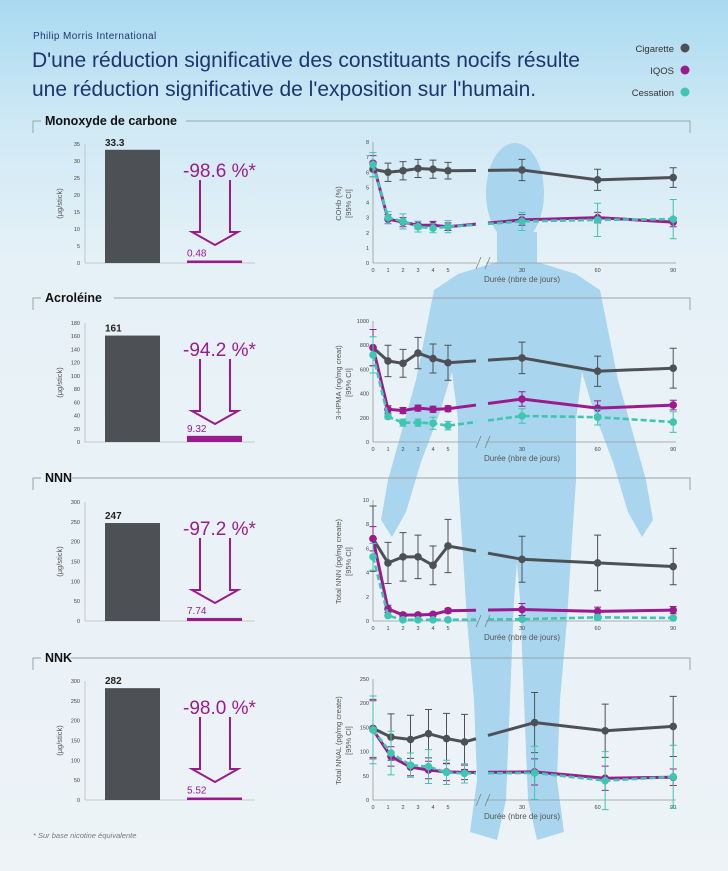  I want to click on head-shape, so click(515, 193).